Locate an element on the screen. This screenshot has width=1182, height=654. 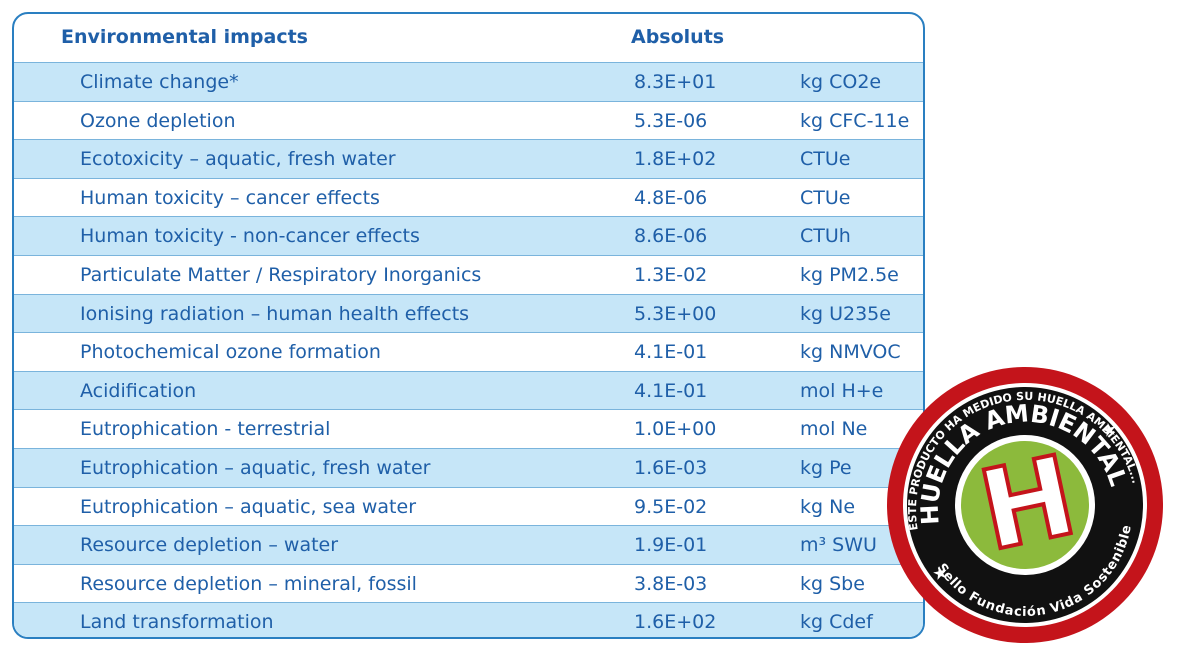
impact-value: 8.3E+01 is located at coordinates (675, 82).